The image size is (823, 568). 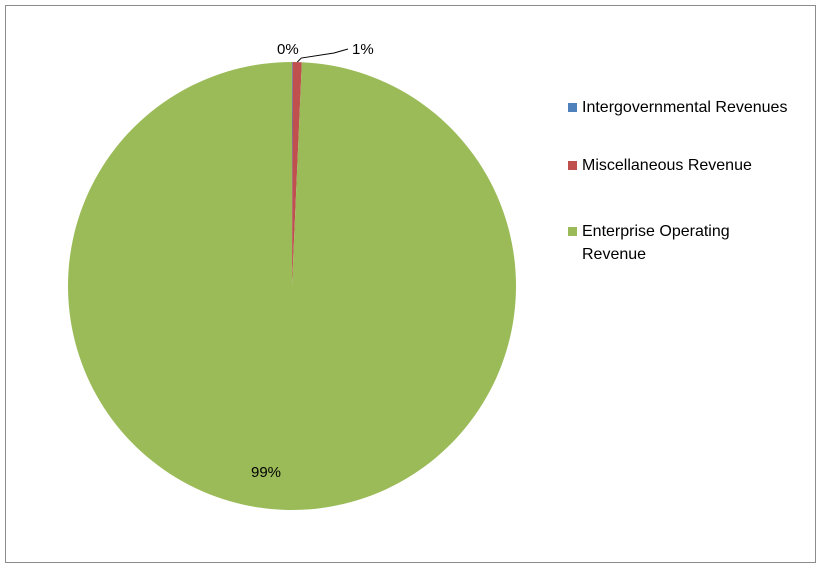 What do you see at coordinates (288, 49) in the screenshot?
I see `data-label-1: 0%` at bounding box center [288, 49].